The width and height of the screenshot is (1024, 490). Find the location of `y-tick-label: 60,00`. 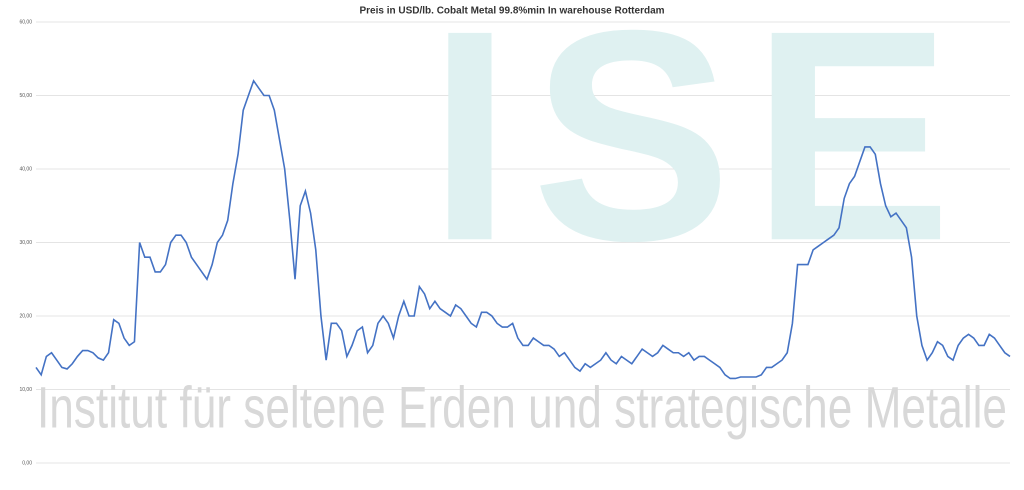

y-tick-label: 60,00 is located at coordinates (25, 22).